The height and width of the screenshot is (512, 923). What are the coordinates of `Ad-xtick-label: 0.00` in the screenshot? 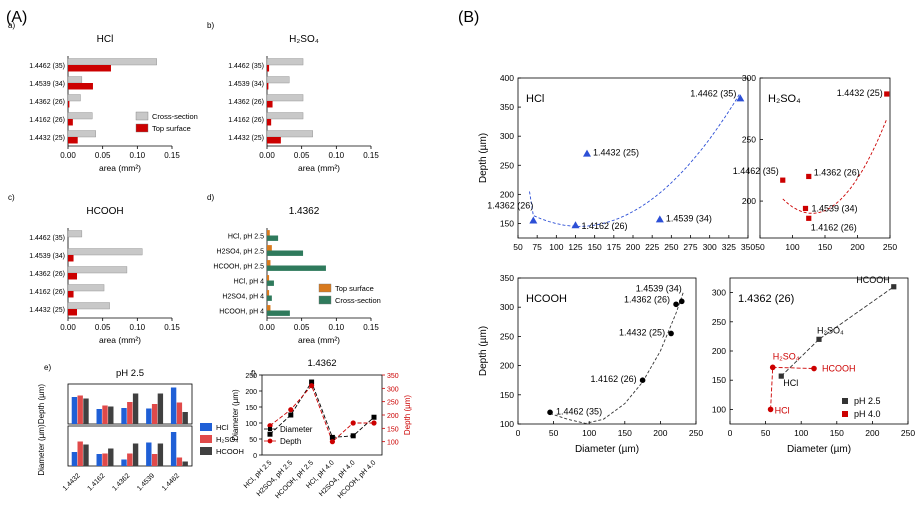 It's located at (267, 327).